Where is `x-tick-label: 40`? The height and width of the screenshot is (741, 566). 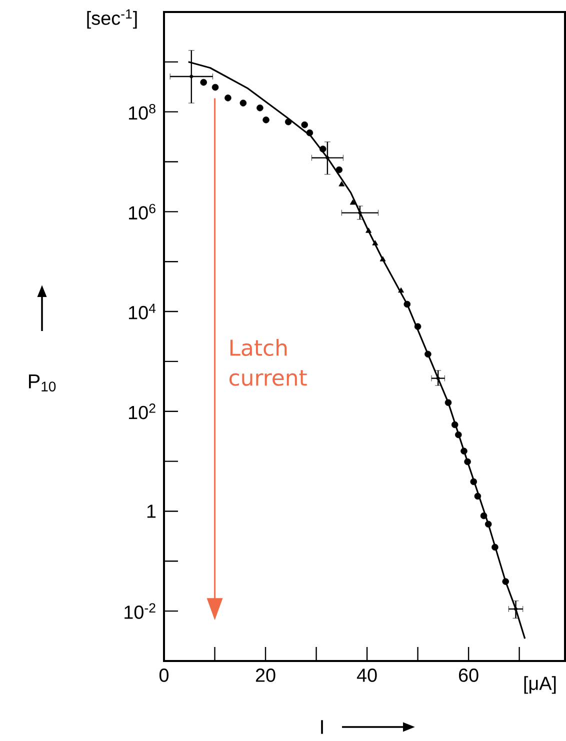
x-tick-label: 40 is located at coordinates (366, 675).